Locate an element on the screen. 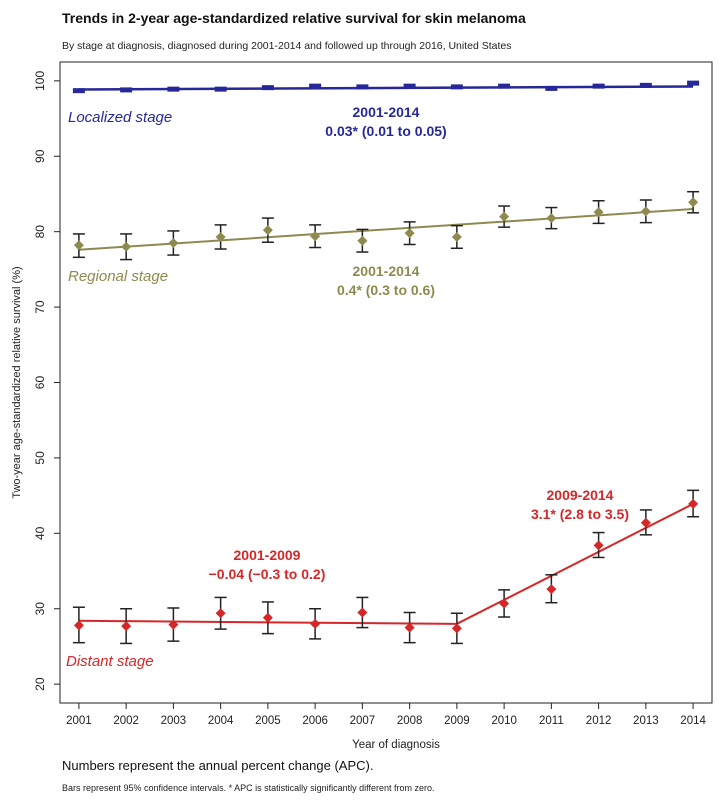  x-tick-label: 2003 is located at coordinates (174, 721).